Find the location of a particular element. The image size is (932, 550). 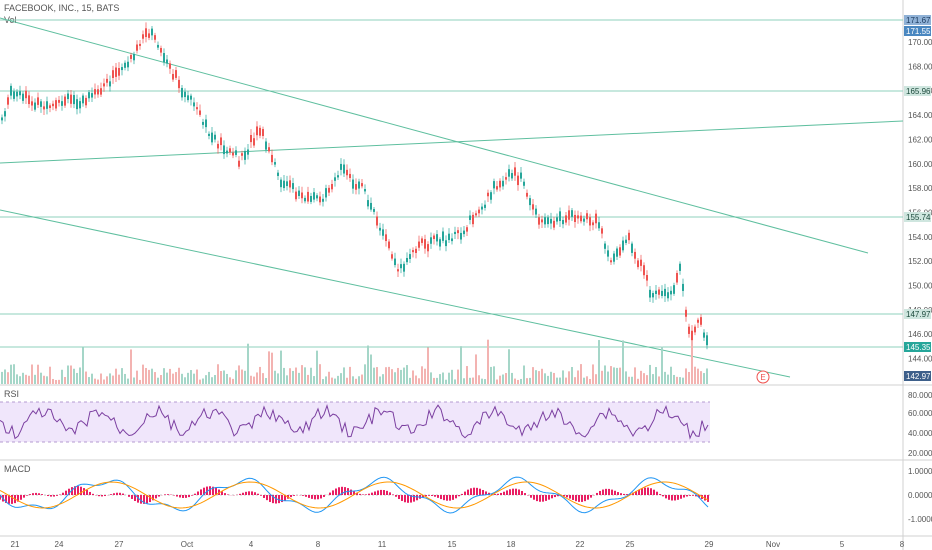

earnings-marker-icon is located at coordinates (763, 377).